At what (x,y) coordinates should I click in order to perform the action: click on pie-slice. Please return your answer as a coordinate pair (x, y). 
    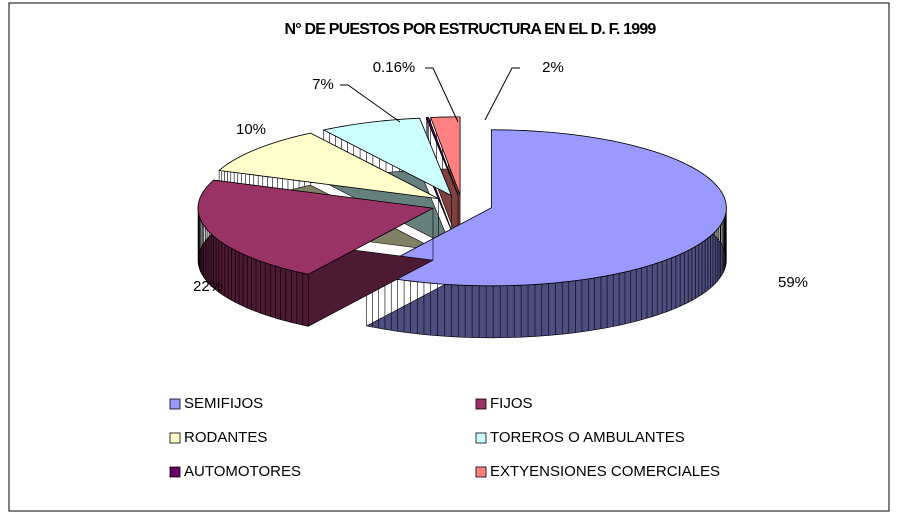
    Looking at the image, I should click on (316, 253).